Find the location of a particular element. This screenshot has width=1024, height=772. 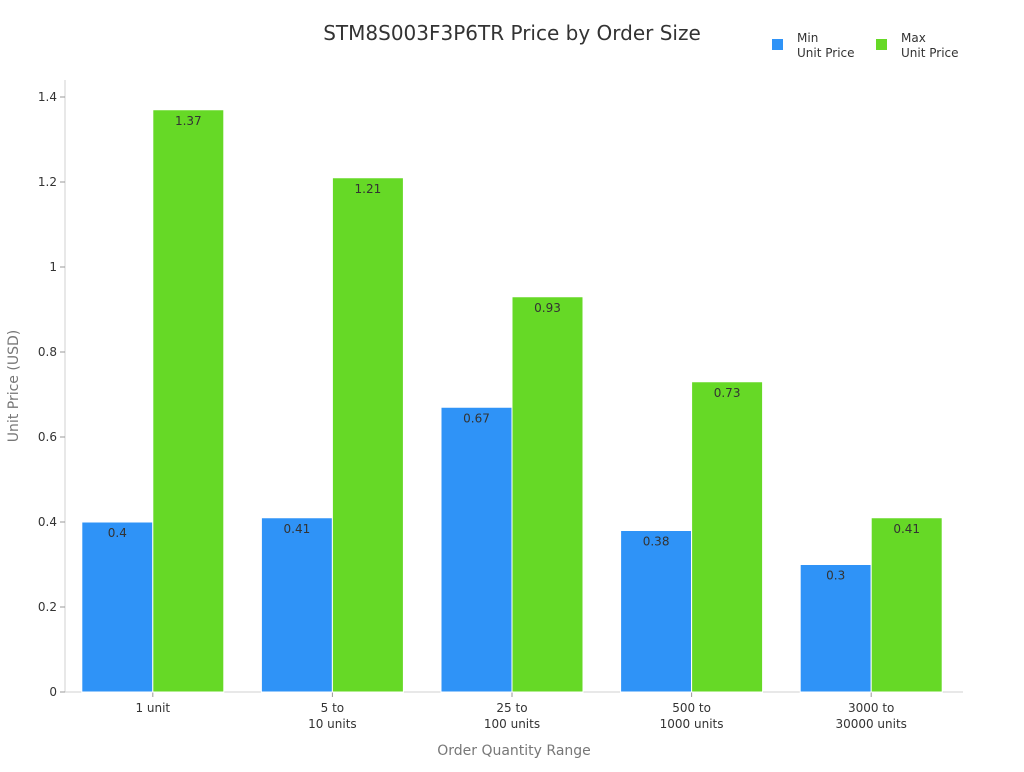

y-tick-label: 0.6 is located at coordinates (47, 437).